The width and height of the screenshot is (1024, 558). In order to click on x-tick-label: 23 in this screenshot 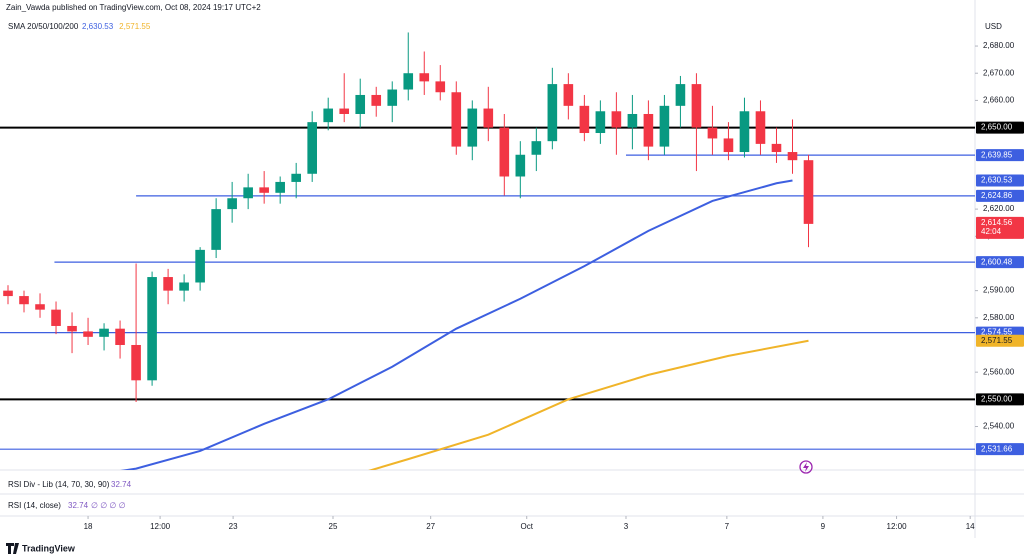, I will do `click(233, 526)`.